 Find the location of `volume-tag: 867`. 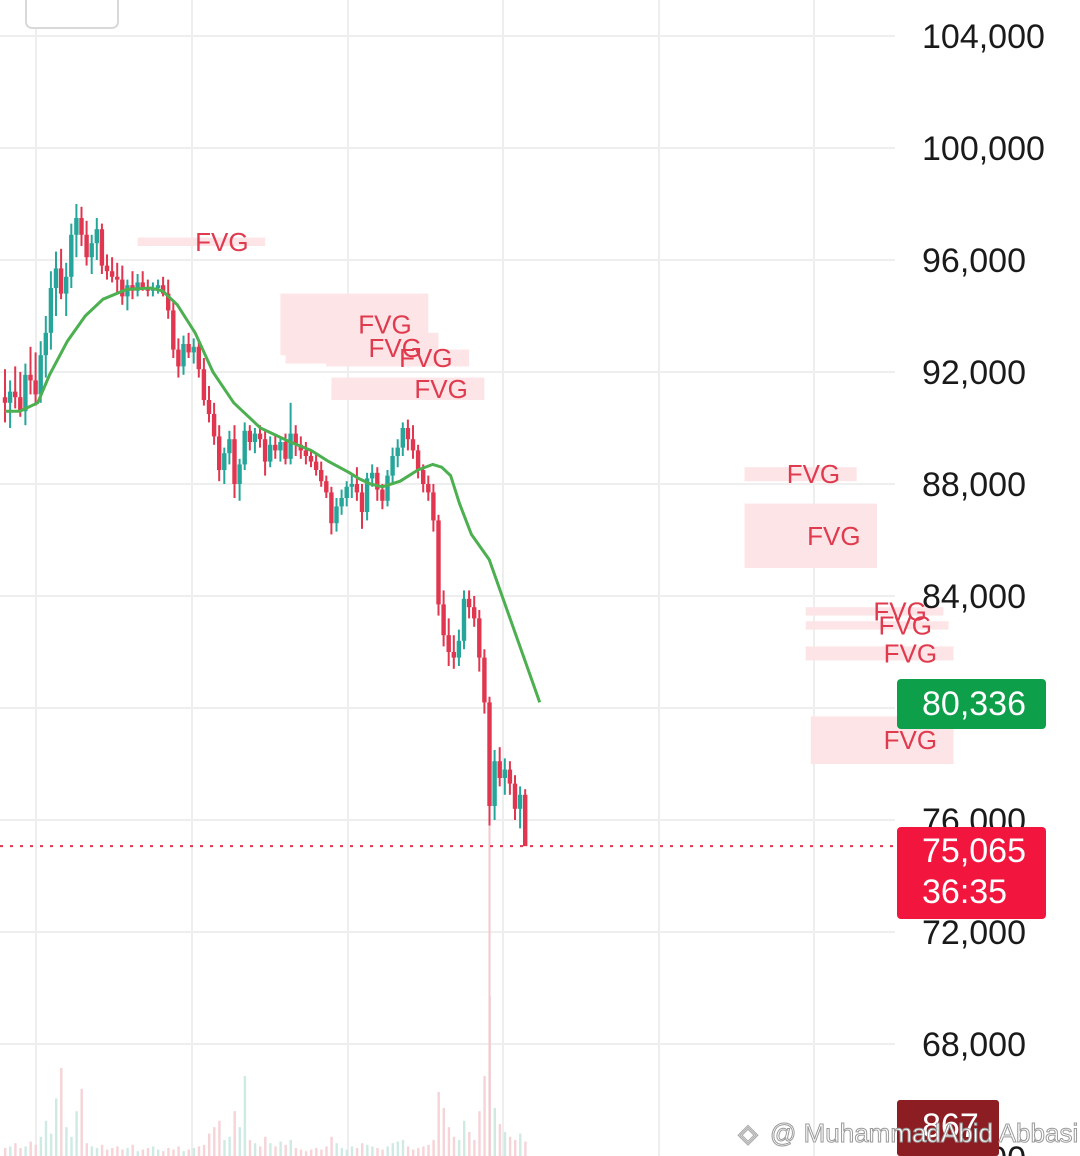

volume-tag: 867 is located at coordinates (948, 1128).